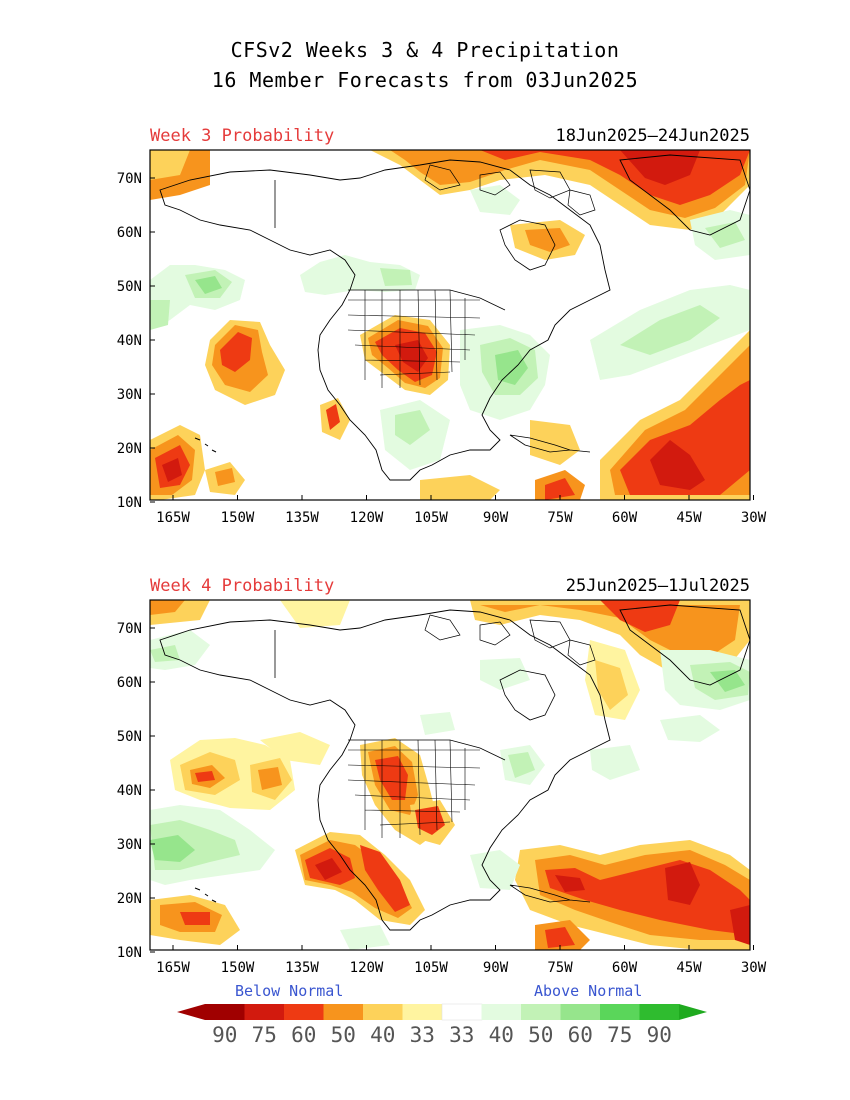 This screenshot has height=1100, width=850. What do you see at coordinates (242, 136) in the screenshot?
I see `week3-panel-label: Week 3 Probability` at bounding box center [242, 136].